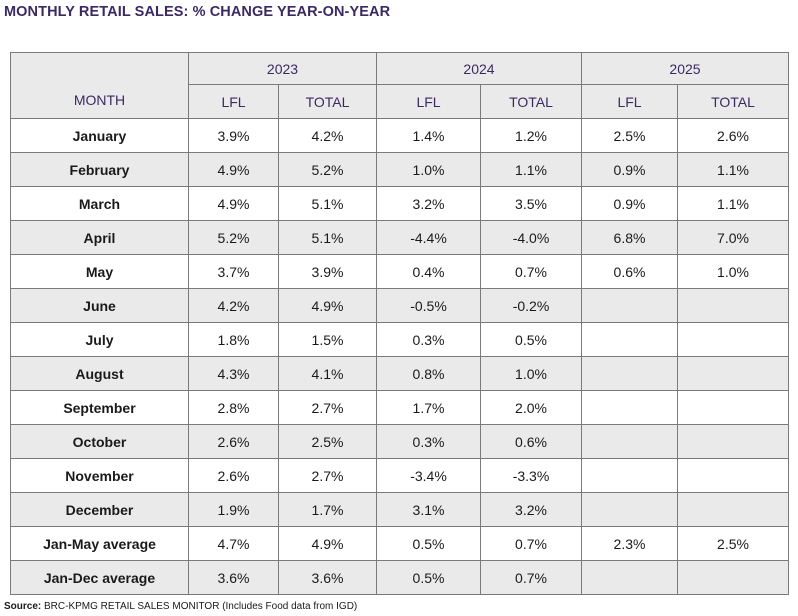  What do you see at coordinates (428, 203) in the screenshot?
I see `value-cell-2024-lfl: 3.2%` at bounding box center [428, 203].